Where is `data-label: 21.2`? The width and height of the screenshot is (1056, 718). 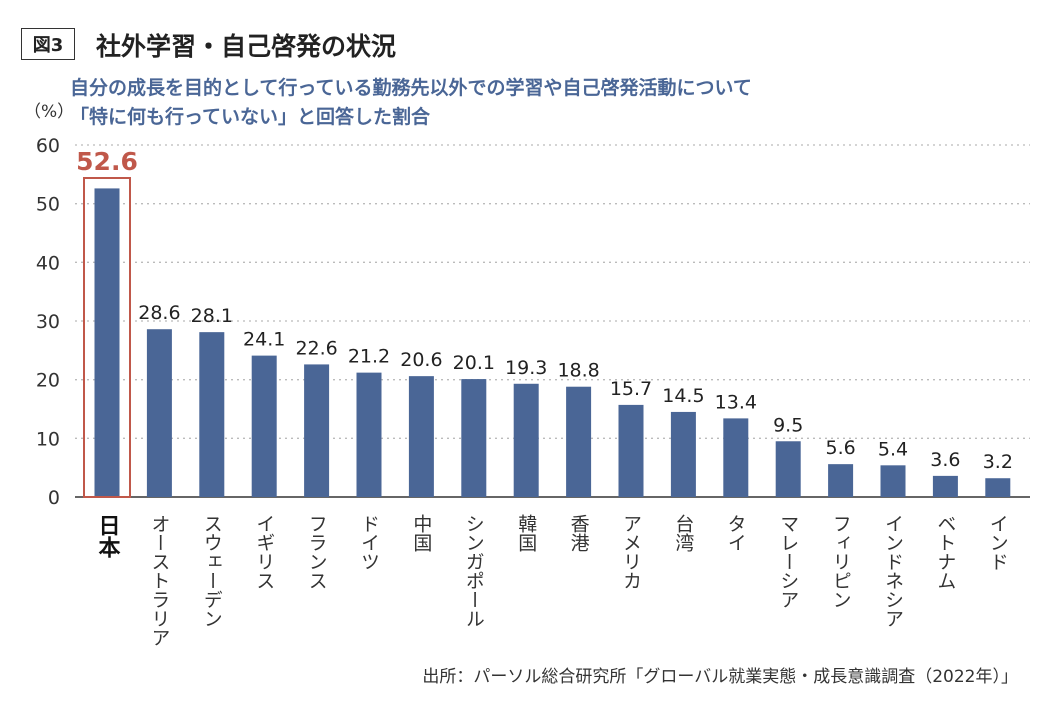
data-label: 21.2 is located at coordinates (369, 357).